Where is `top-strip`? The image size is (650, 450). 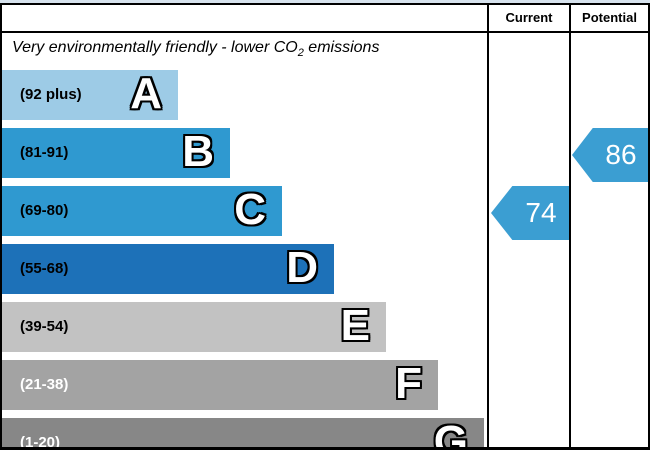
top-strip is located at coordinates (325, 1).